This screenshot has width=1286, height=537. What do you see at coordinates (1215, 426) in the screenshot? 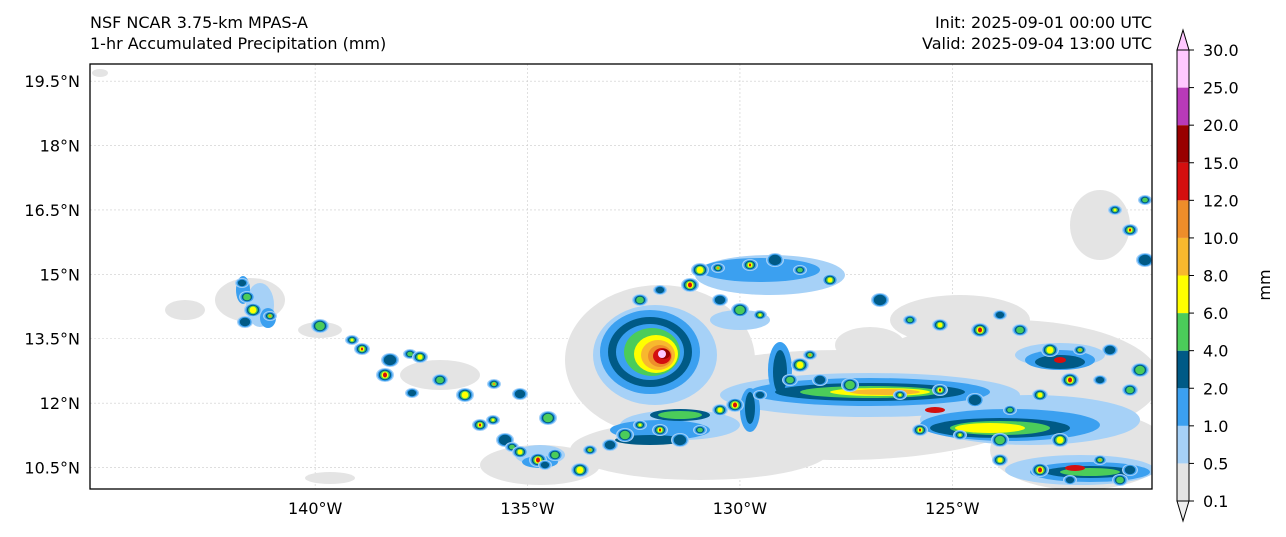
I see `colorbar-tick-label: 1.0` at bounding box center [1215, 426].